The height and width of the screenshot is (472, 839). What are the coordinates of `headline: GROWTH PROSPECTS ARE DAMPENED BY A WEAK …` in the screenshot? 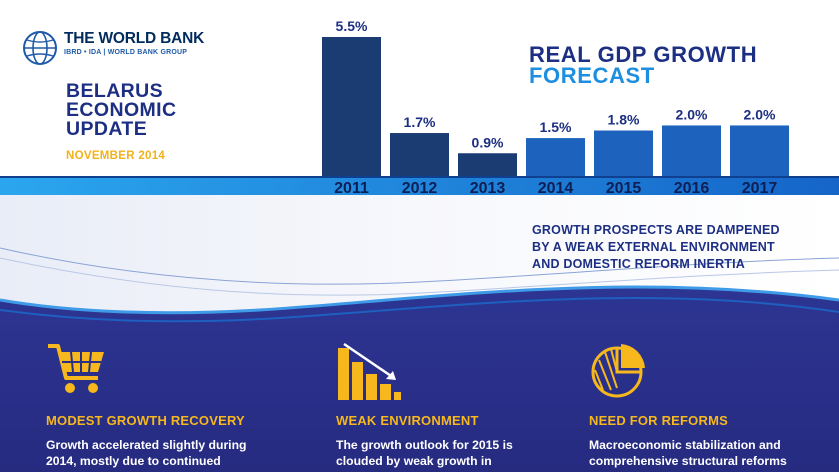 It's located at (656, 247).